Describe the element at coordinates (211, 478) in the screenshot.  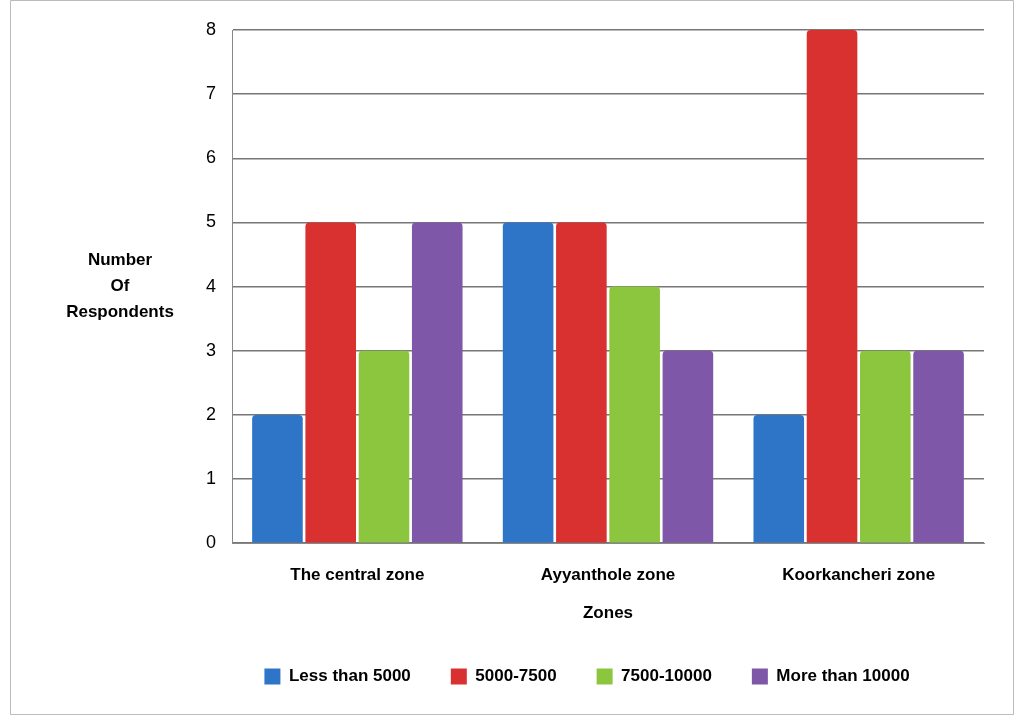
I see `y-tick-label: 1` at that location.